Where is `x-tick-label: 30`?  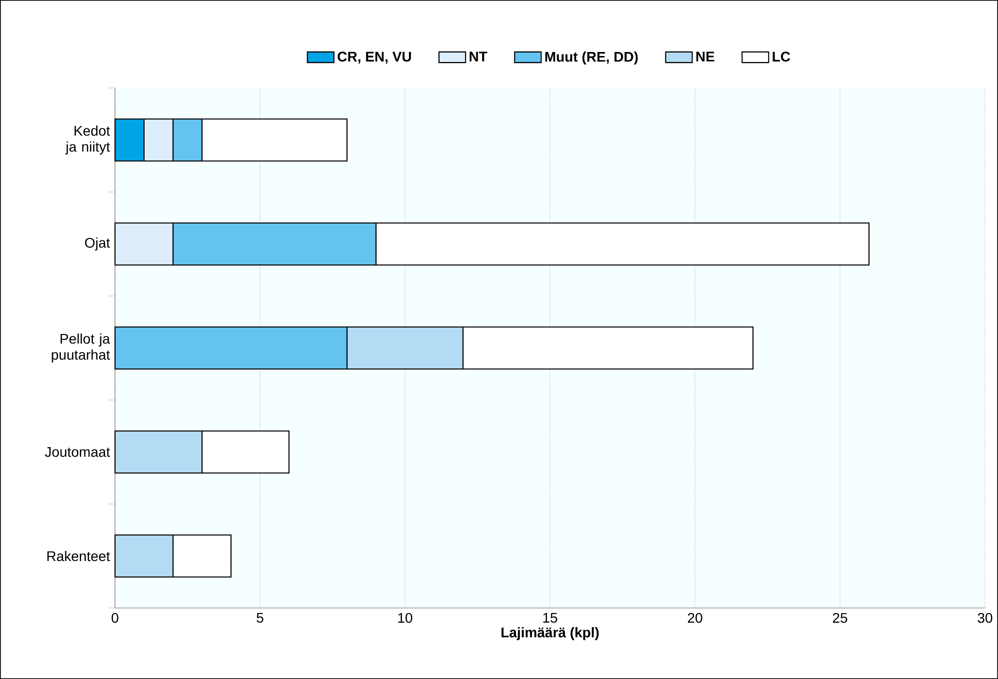
x-tick-label: 30 is located at coordinates (985, 617).